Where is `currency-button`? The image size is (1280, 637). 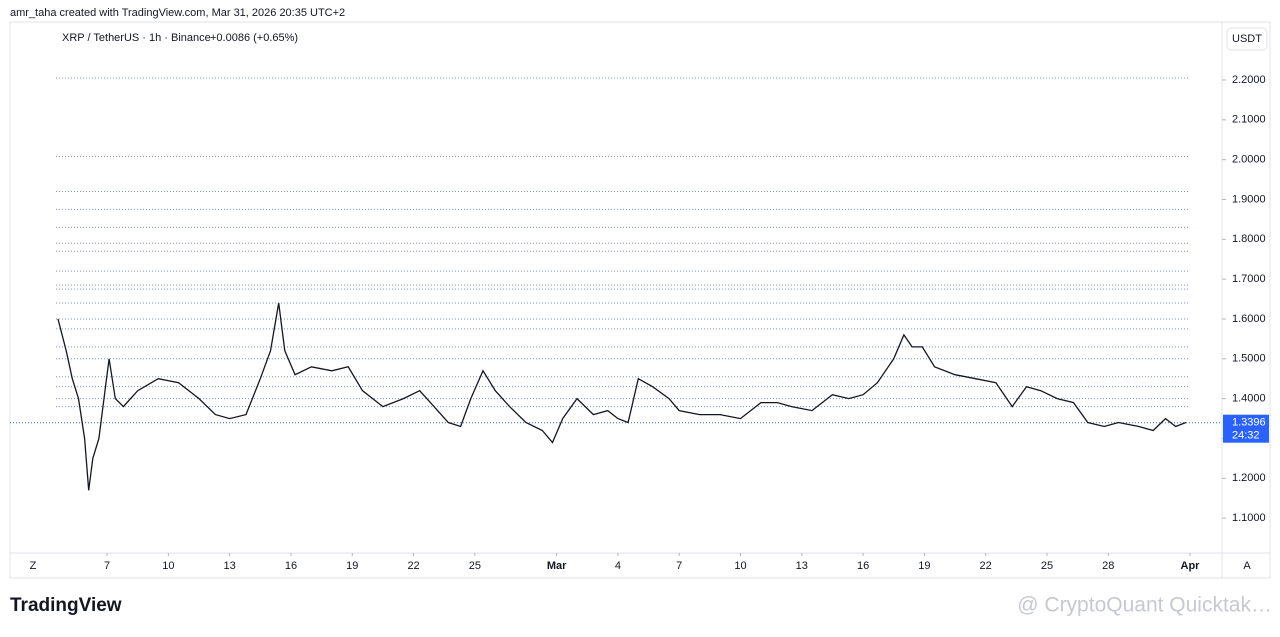
currency-button is located at coordinates (1247, 39).